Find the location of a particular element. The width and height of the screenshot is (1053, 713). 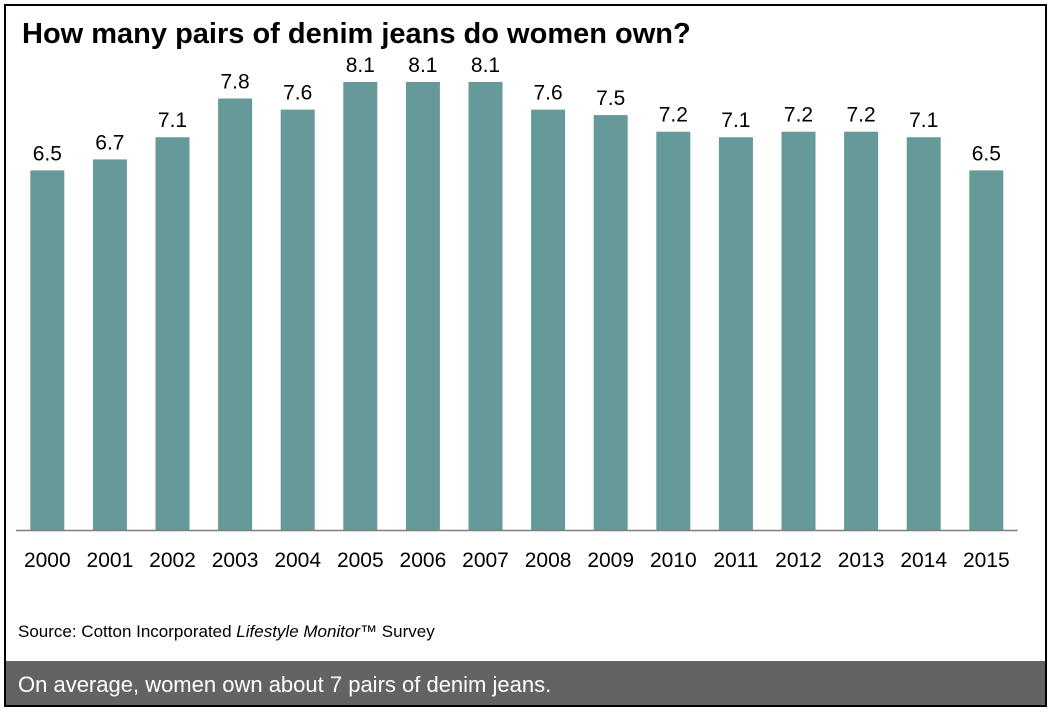

bar-2007 is located at coordinates (485, 306).